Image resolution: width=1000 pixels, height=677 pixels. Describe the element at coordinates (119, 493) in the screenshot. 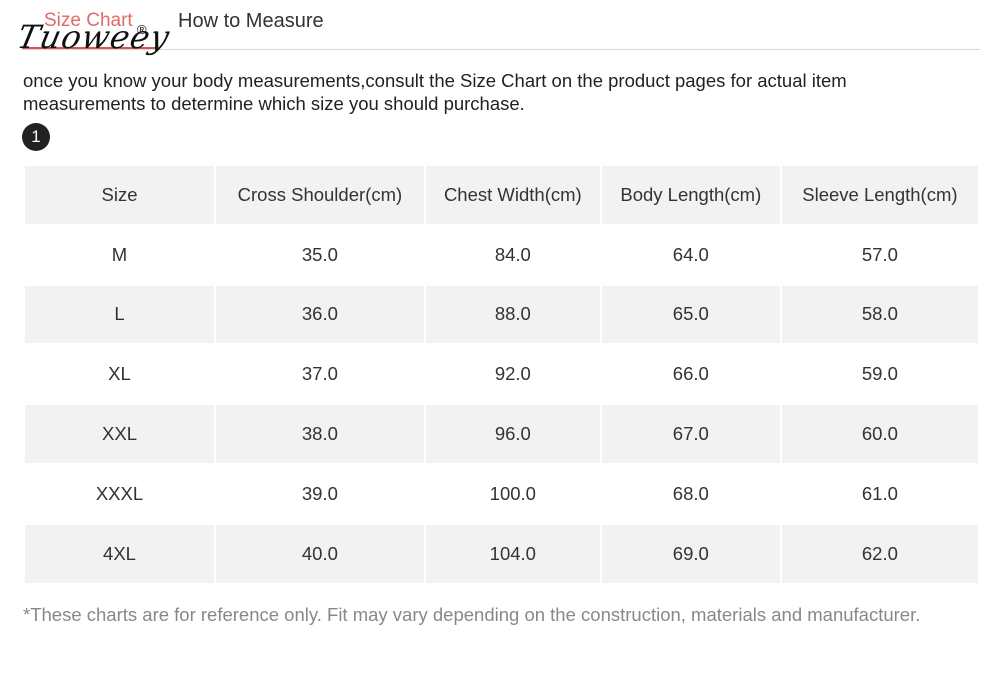

I see `cell-size: XXXL` at that location.